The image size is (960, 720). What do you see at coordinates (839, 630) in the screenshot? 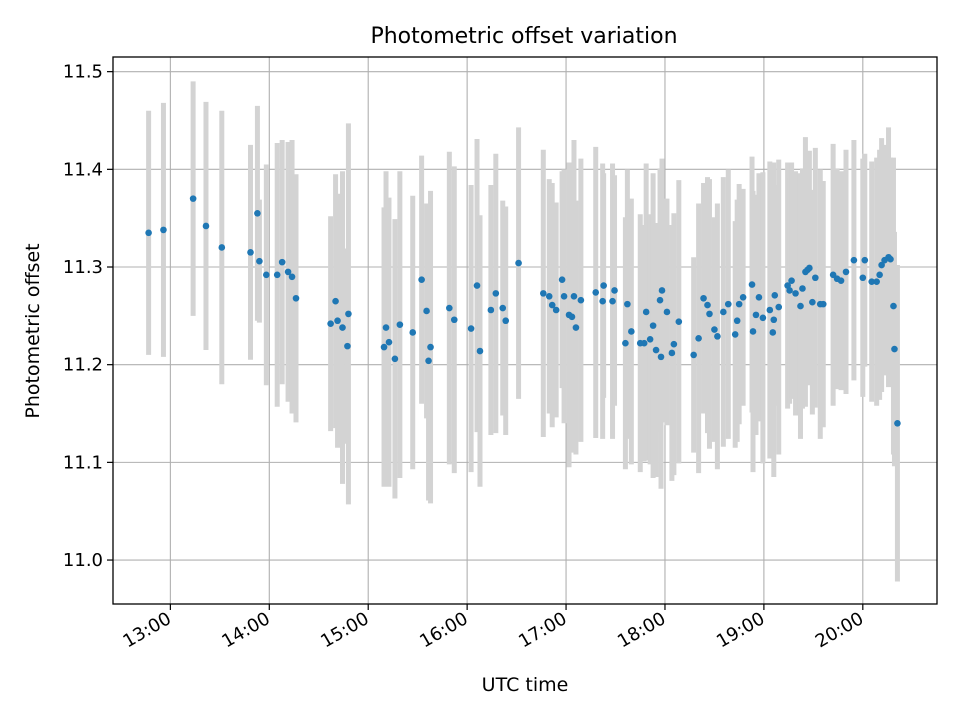
I see `x-tick-label: 20:00` at bounding box center [839, 630].